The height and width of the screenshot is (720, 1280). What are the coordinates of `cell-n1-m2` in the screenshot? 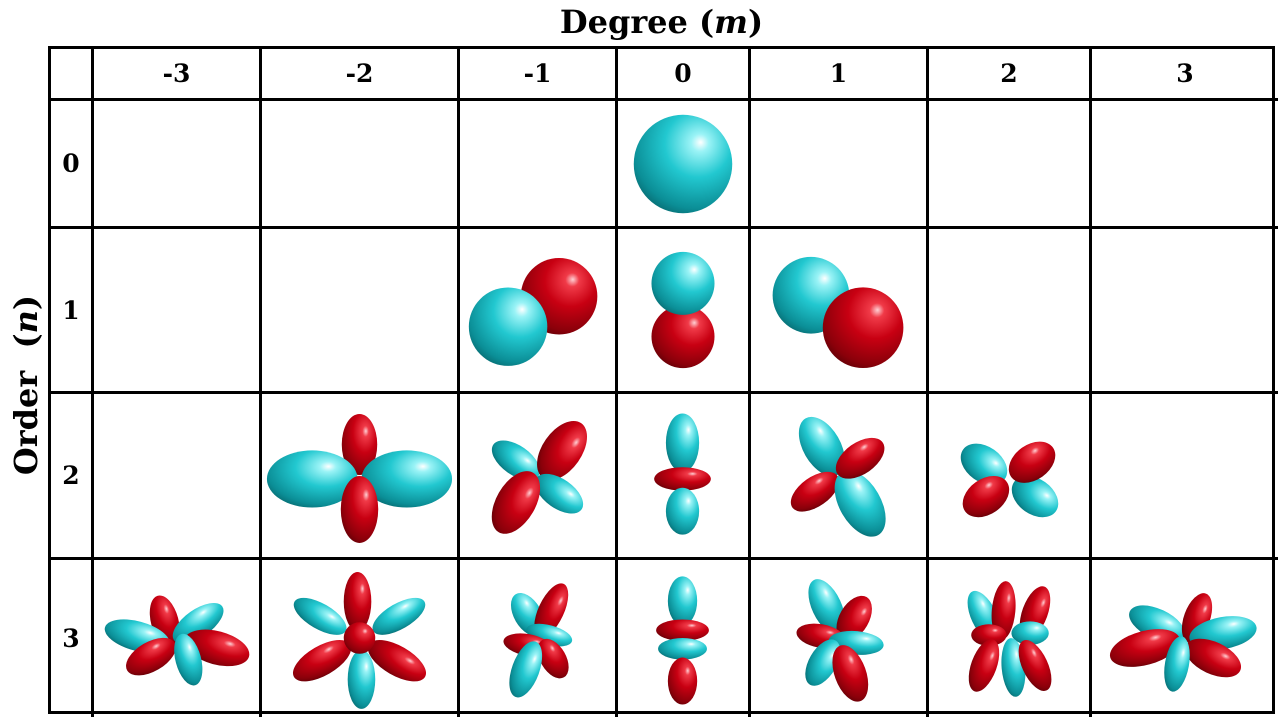 It's located at (1010, 311).